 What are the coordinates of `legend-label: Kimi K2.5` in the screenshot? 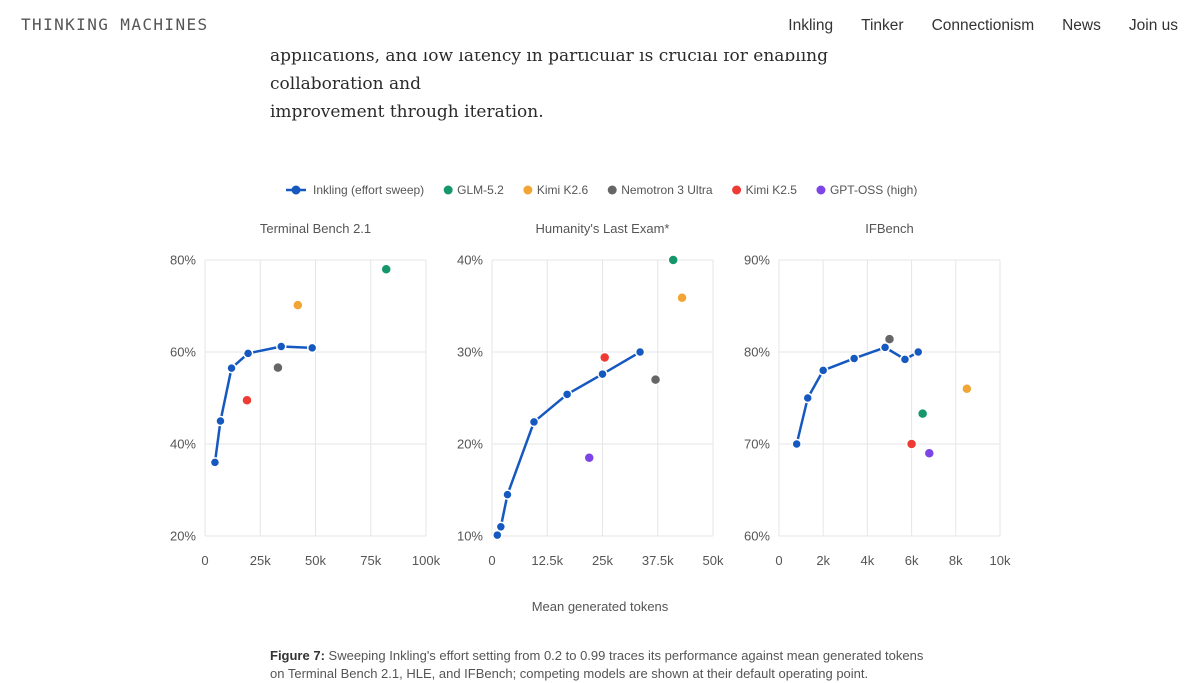 It's located at (772, 190).